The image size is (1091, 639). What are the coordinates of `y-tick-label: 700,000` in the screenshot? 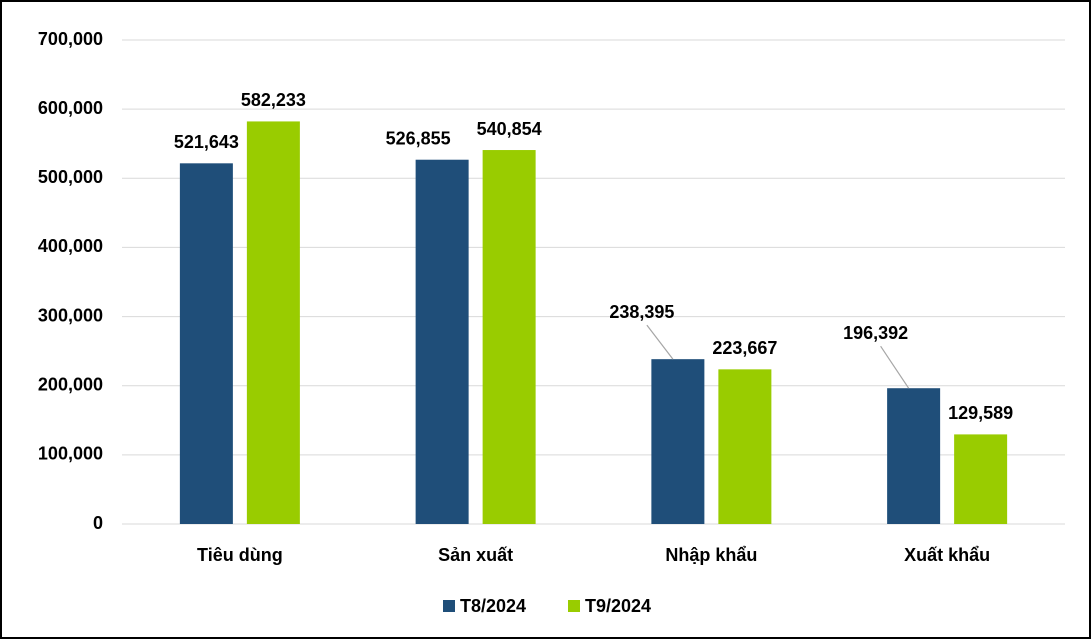 It's located at (70, 39).